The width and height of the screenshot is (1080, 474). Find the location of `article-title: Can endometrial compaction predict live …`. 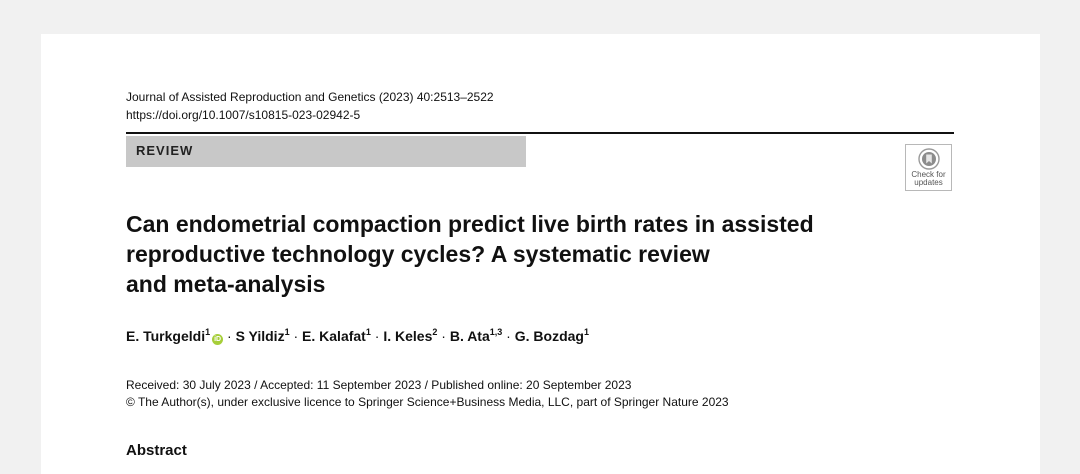

article-title: Can endometrial compaction predict live … is located at coordinates (486, 254).